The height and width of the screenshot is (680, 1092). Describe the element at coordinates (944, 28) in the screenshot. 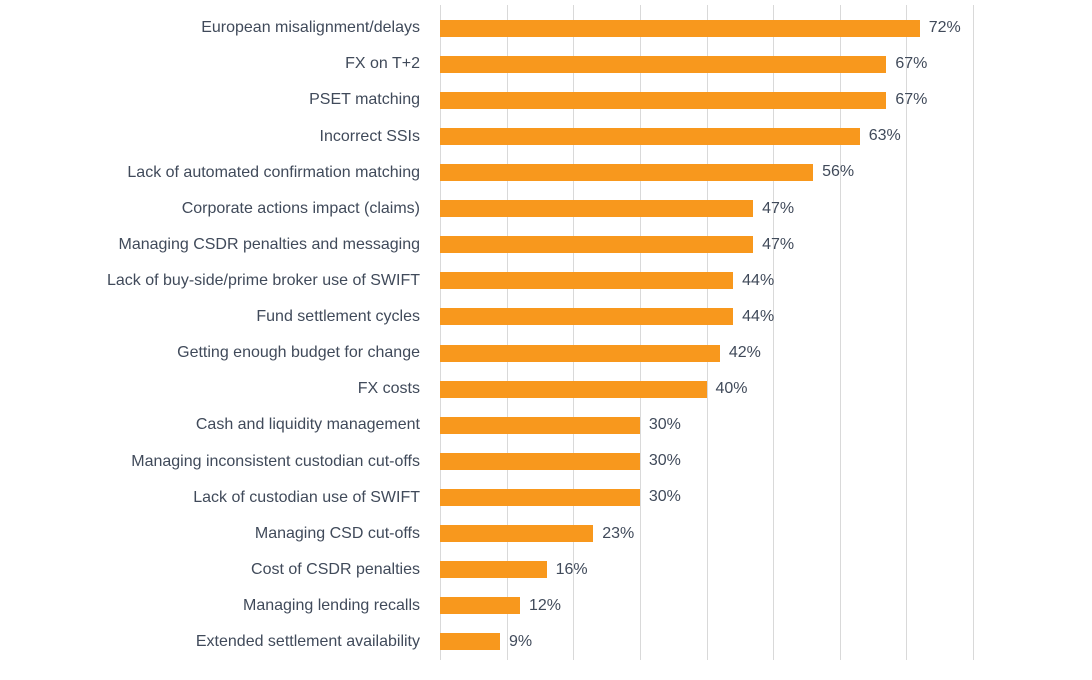

I see `value-label: 72%` at that location.